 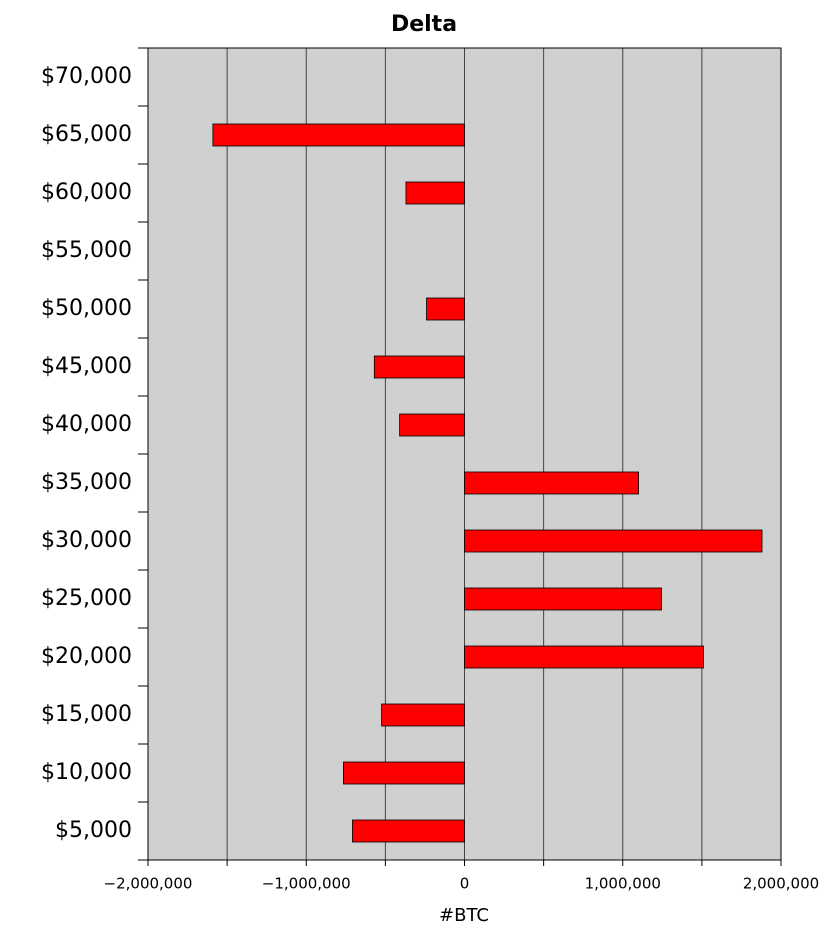 What do you see at coordinates (424, 24) in the screenshot?
I see `chart-title: Delta` at bounding box center [424, 24].